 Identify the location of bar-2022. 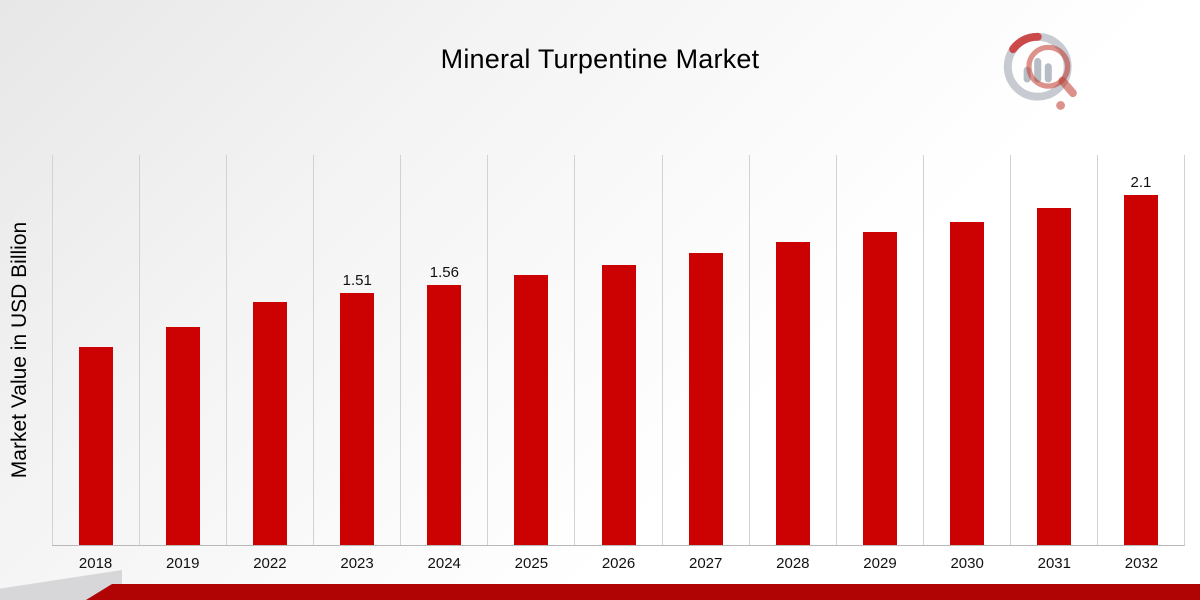
(270, 423).